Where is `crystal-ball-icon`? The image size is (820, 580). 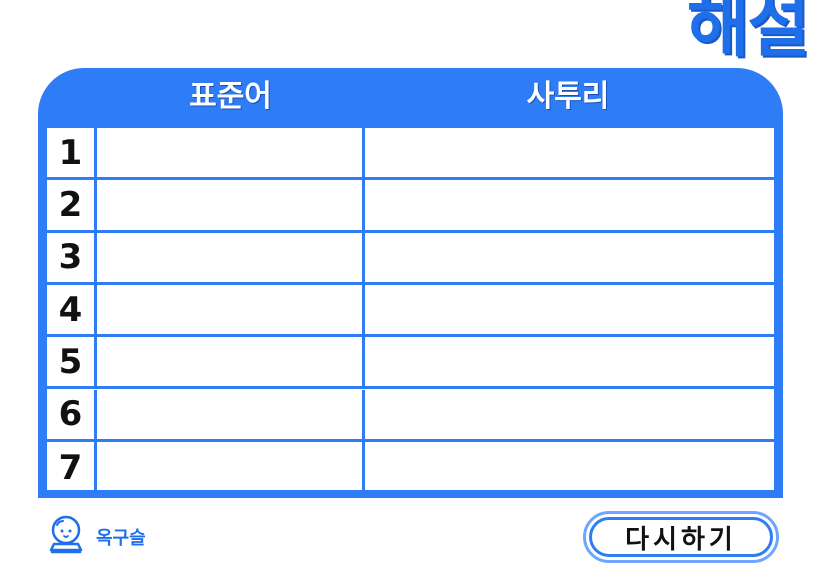 crystal-ball-icon is located at coordinates (68, 537).